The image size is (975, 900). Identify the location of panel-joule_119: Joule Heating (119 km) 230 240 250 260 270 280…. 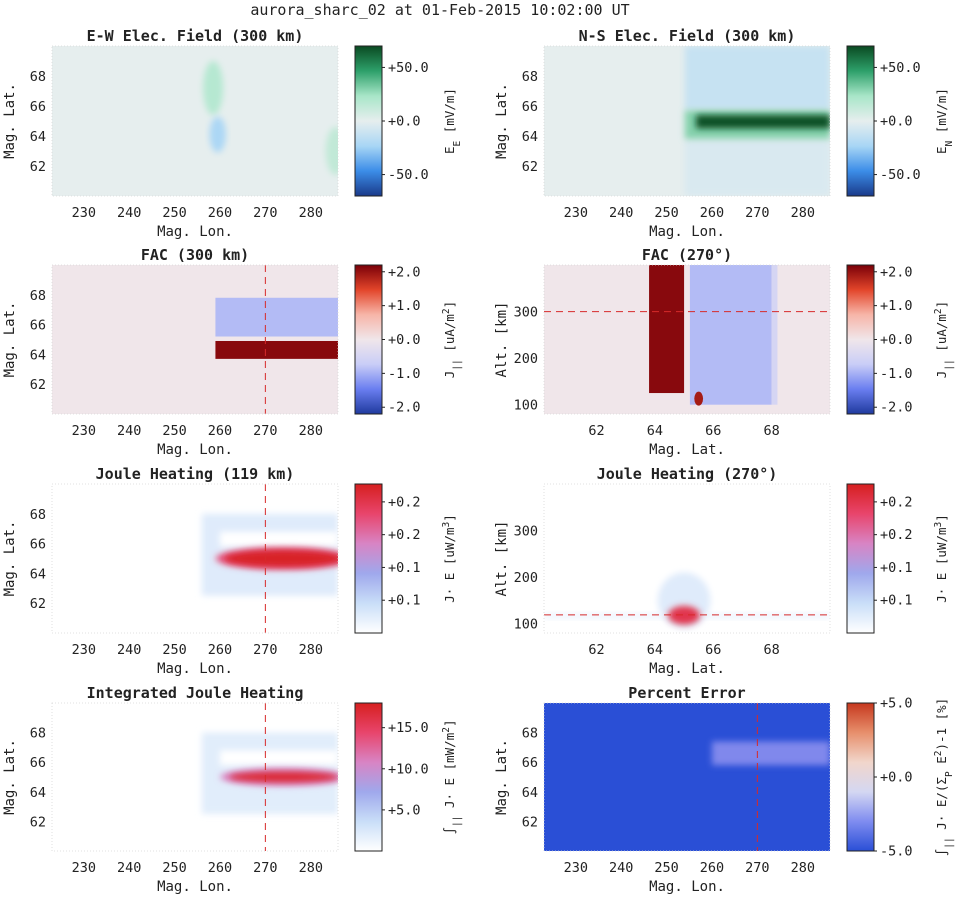
(229, 571).